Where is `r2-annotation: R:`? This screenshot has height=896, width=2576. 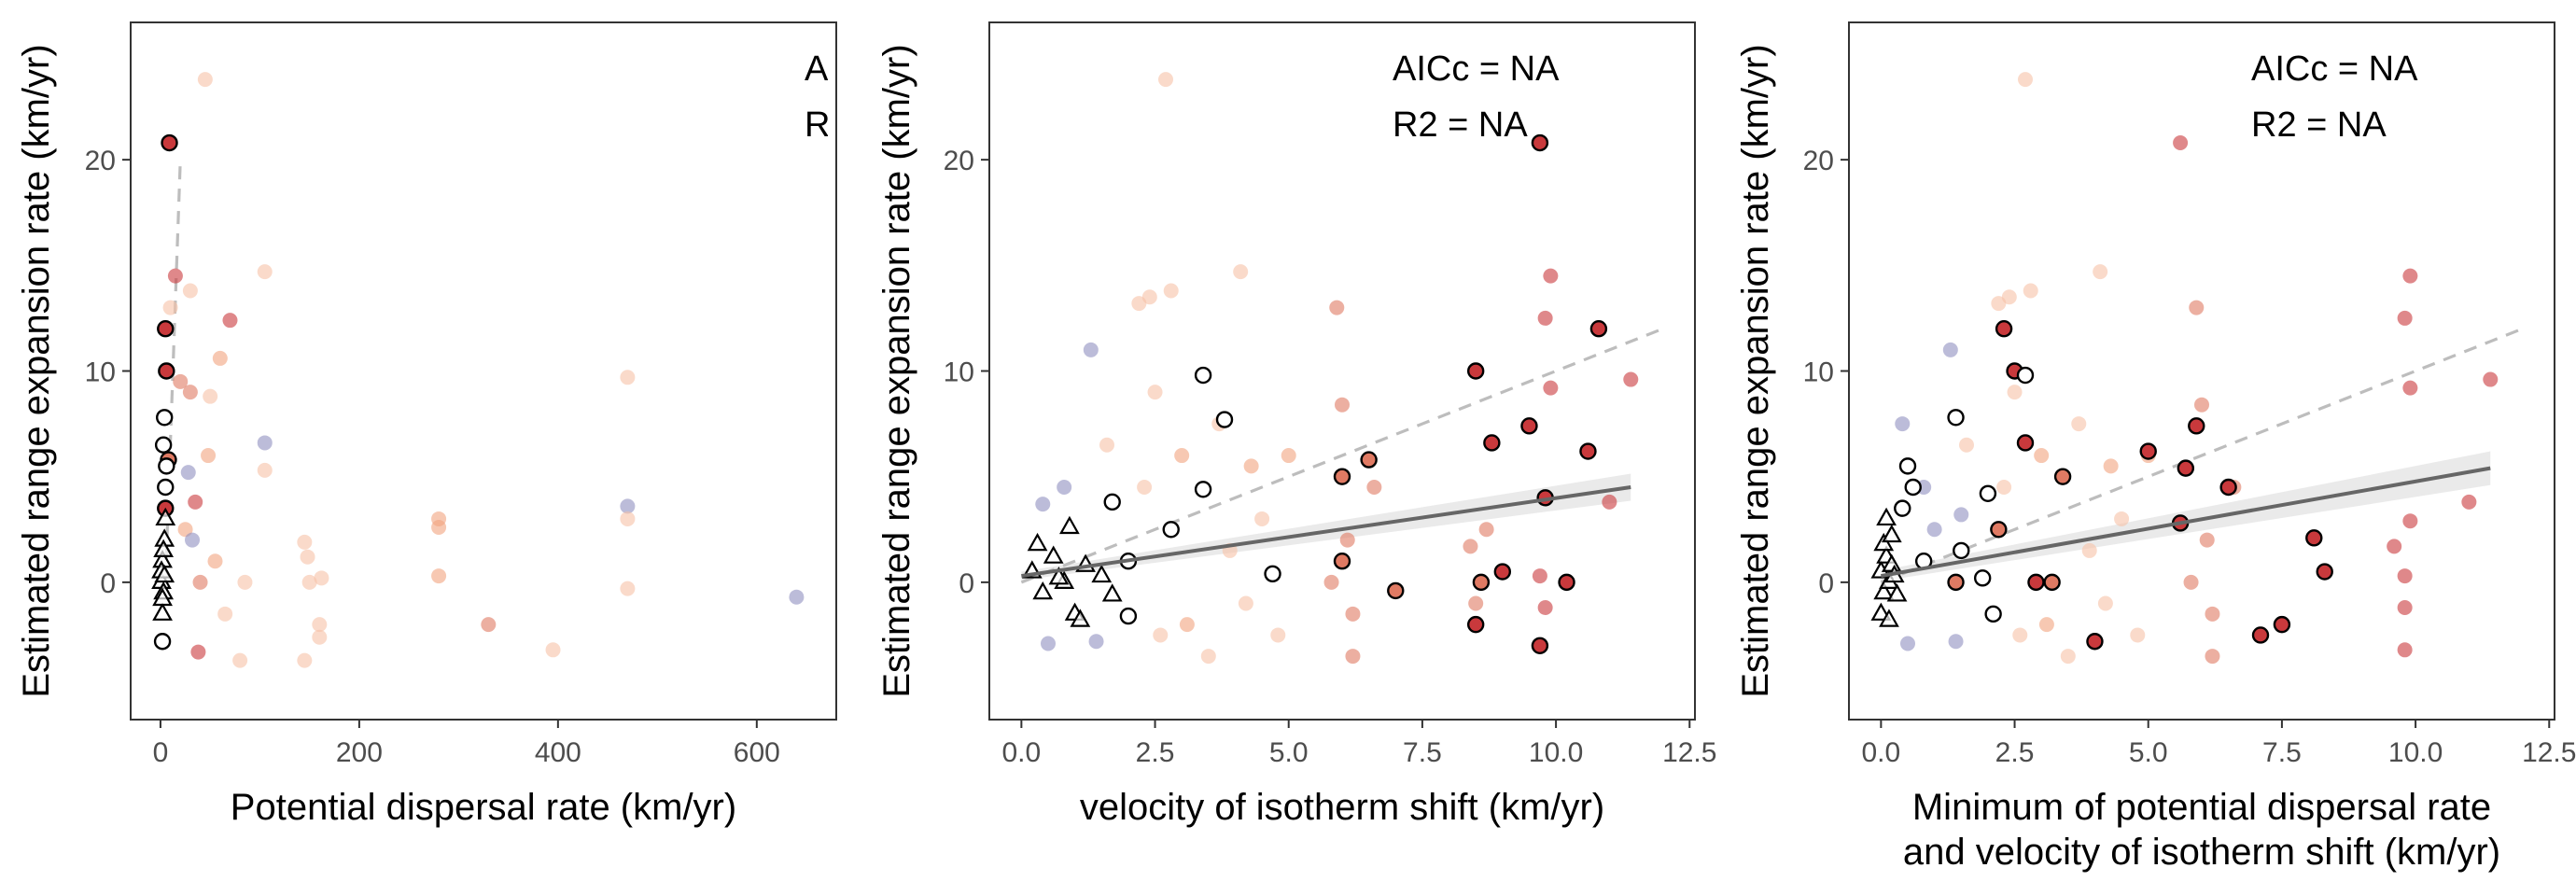
r2-annotation: R: is located at coordinates (822, 125).